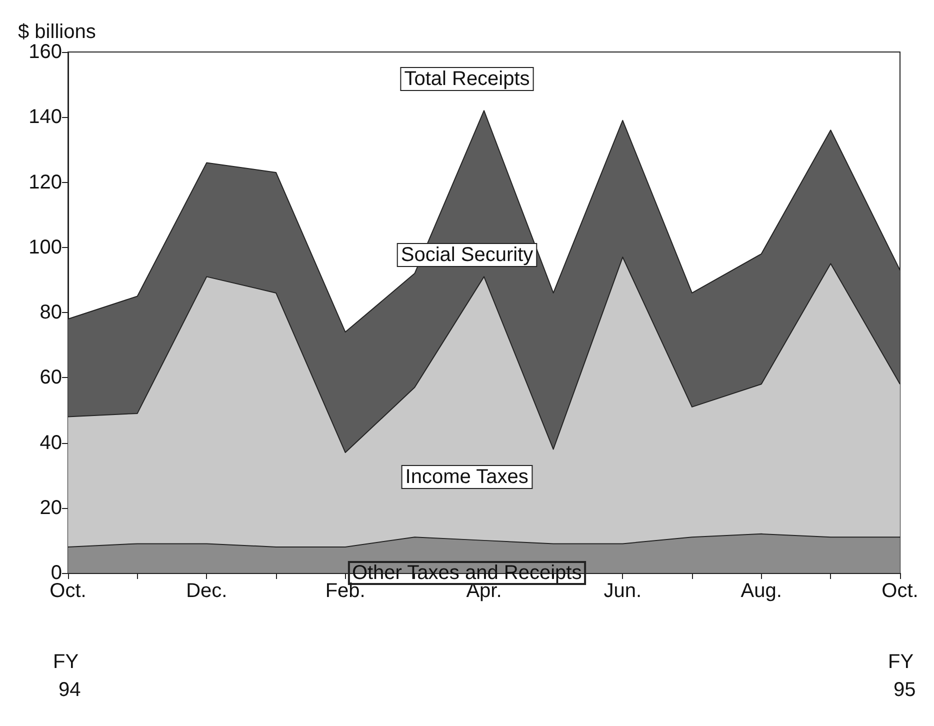 Image resolution: width=934 pixels, height=726 pixels. Describe the element at coordinates (45, 52) in the screenshot. I see `y-tick-label: 160` at that location.